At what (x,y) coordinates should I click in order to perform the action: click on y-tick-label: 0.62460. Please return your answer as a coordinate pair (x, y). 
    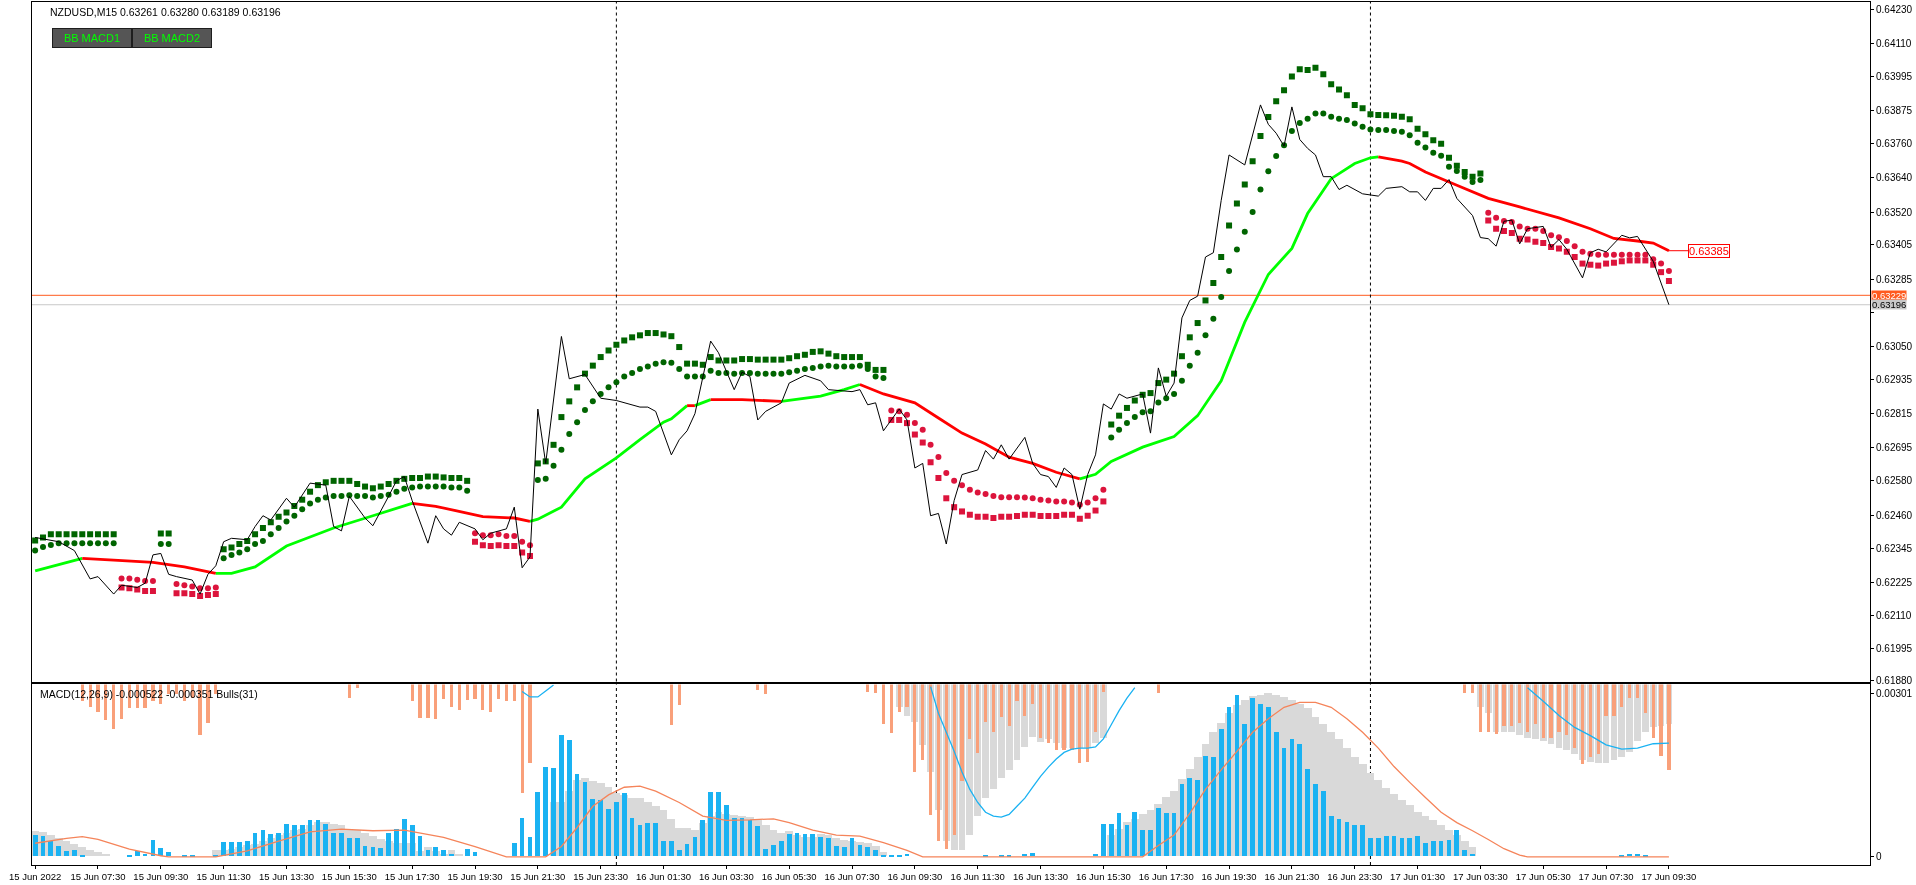
    Looking at the image, I should click on (1894, 515).